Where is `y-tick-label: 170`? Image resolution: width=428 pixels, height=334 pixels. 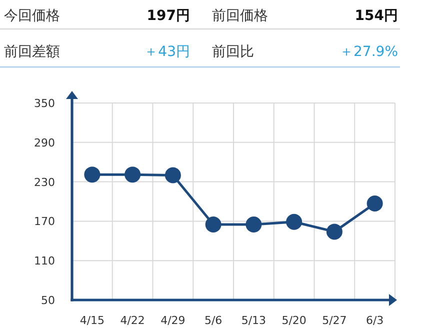
y-tick-label: 170 is located at coordinates (44, 221).